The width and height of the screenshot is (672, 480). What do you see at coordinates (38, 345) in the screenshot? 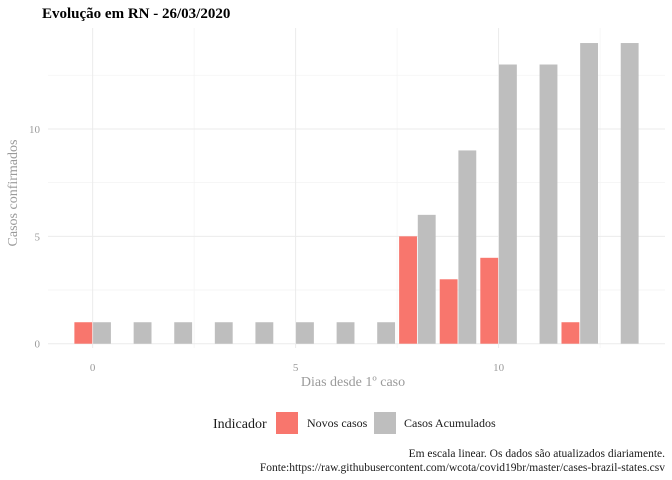
I see `y-tick-label: 0` at bounding box center [38, 345].